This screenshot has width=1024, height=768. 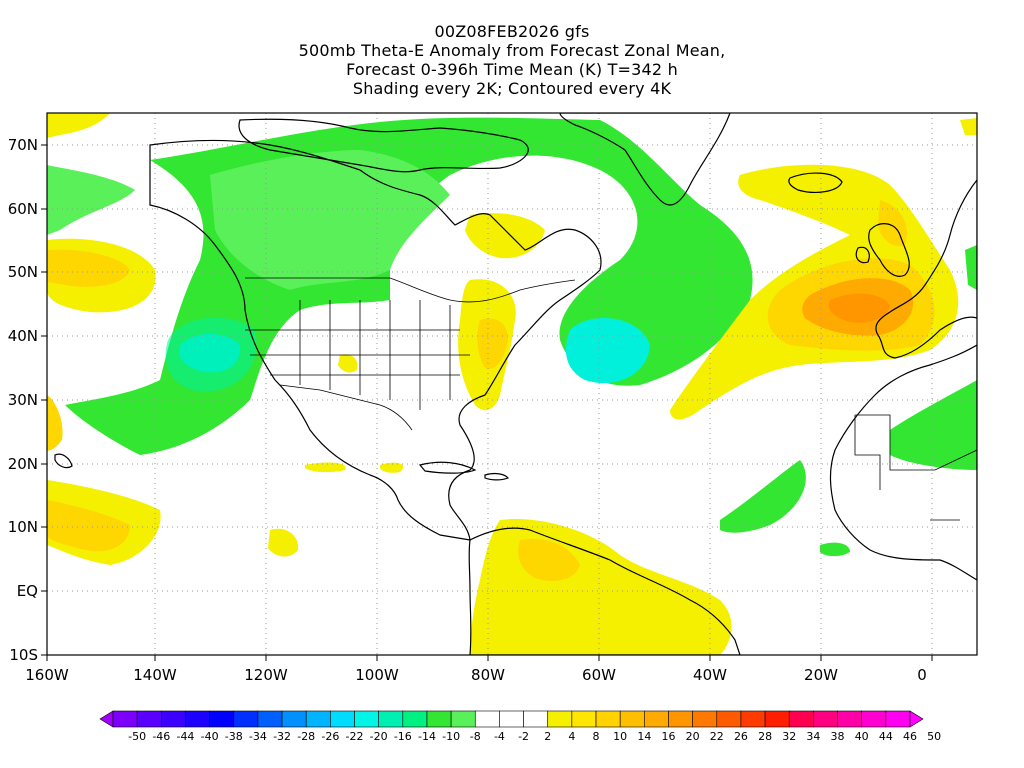 What do you see at coordinates (789, 736) in the screenshot?
I see `colorbar-label: 32` at bounding box center [789, 736].